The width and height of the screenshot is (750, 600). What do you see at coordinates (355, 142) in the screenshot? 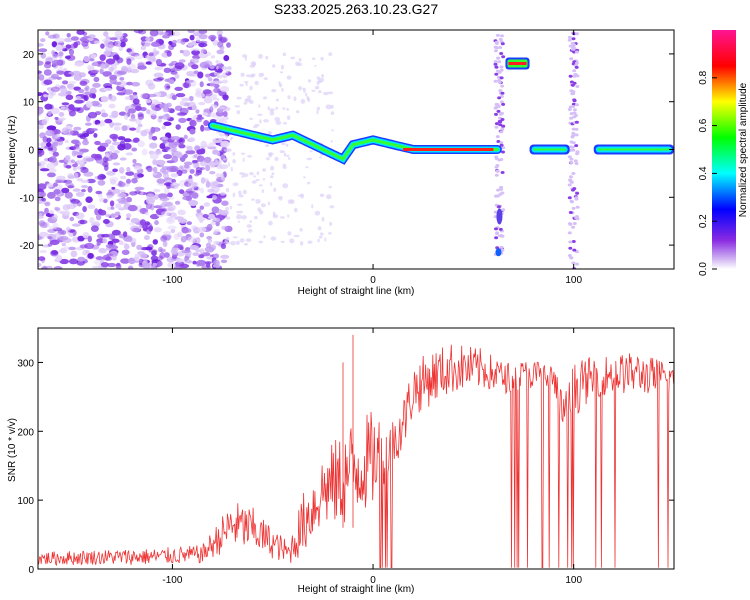
I see `ridge-mid` at bounding box center [355, 142].